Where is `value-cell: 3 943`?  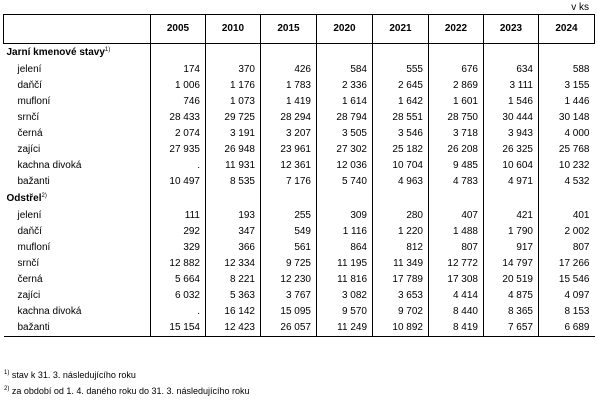
value-cell: 3 943 is located at coordinates (511, 134).